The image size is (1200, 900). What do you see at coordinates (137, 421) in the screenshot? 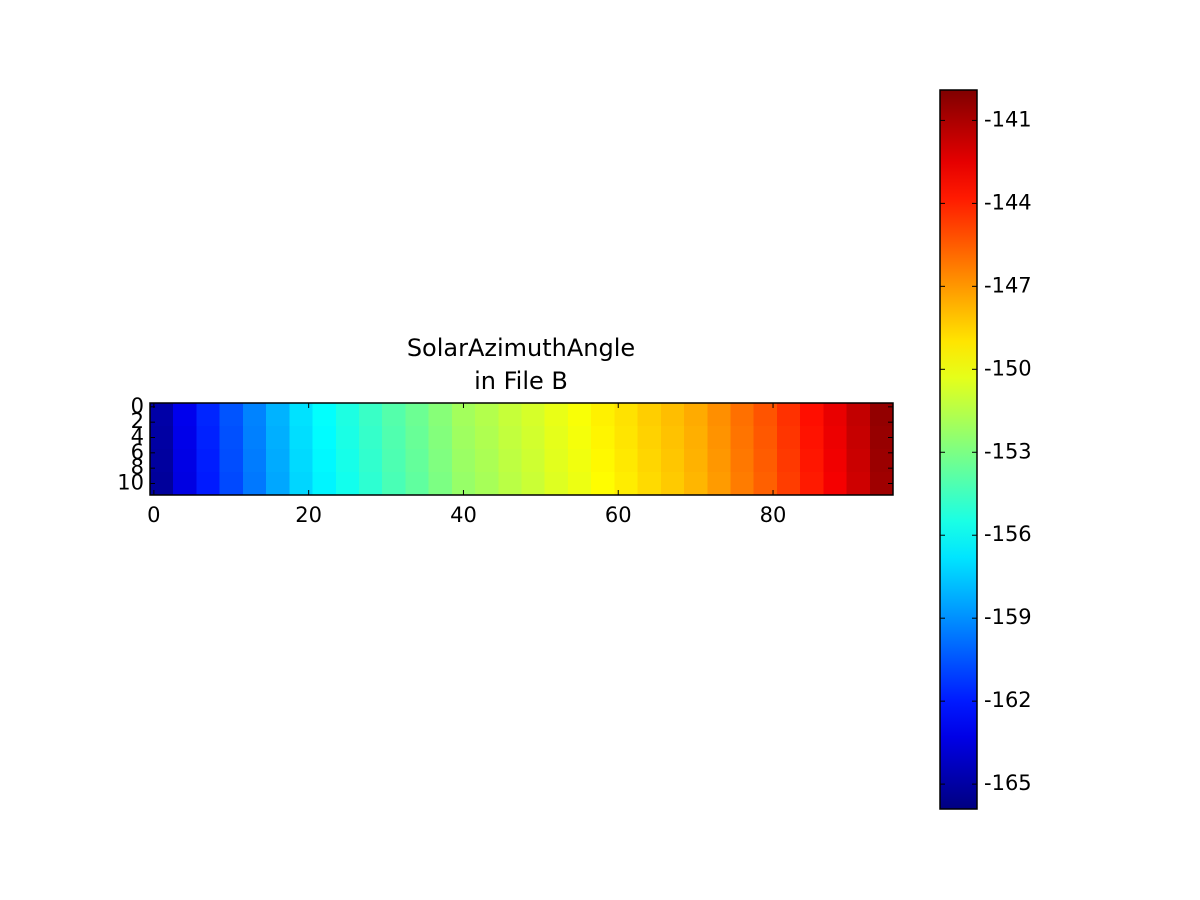
I see `y-tick-label: 2` at bounding box center [137, 421].